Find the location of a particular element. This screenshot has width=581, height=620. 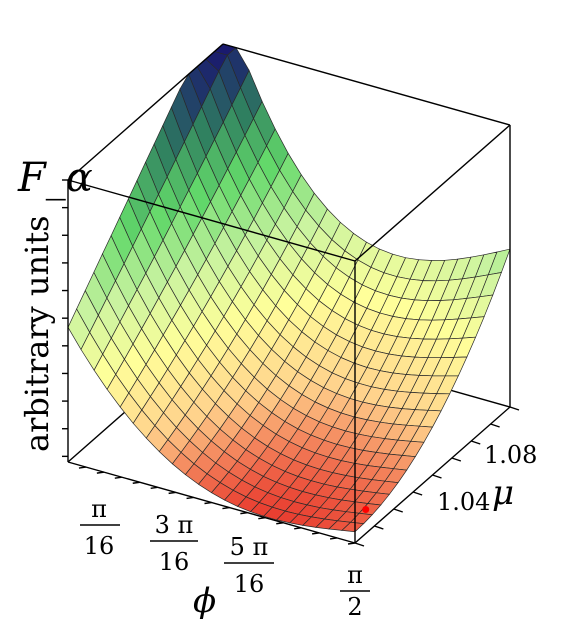

x-axis-label: ϕ is located at coordinates (204, 600).